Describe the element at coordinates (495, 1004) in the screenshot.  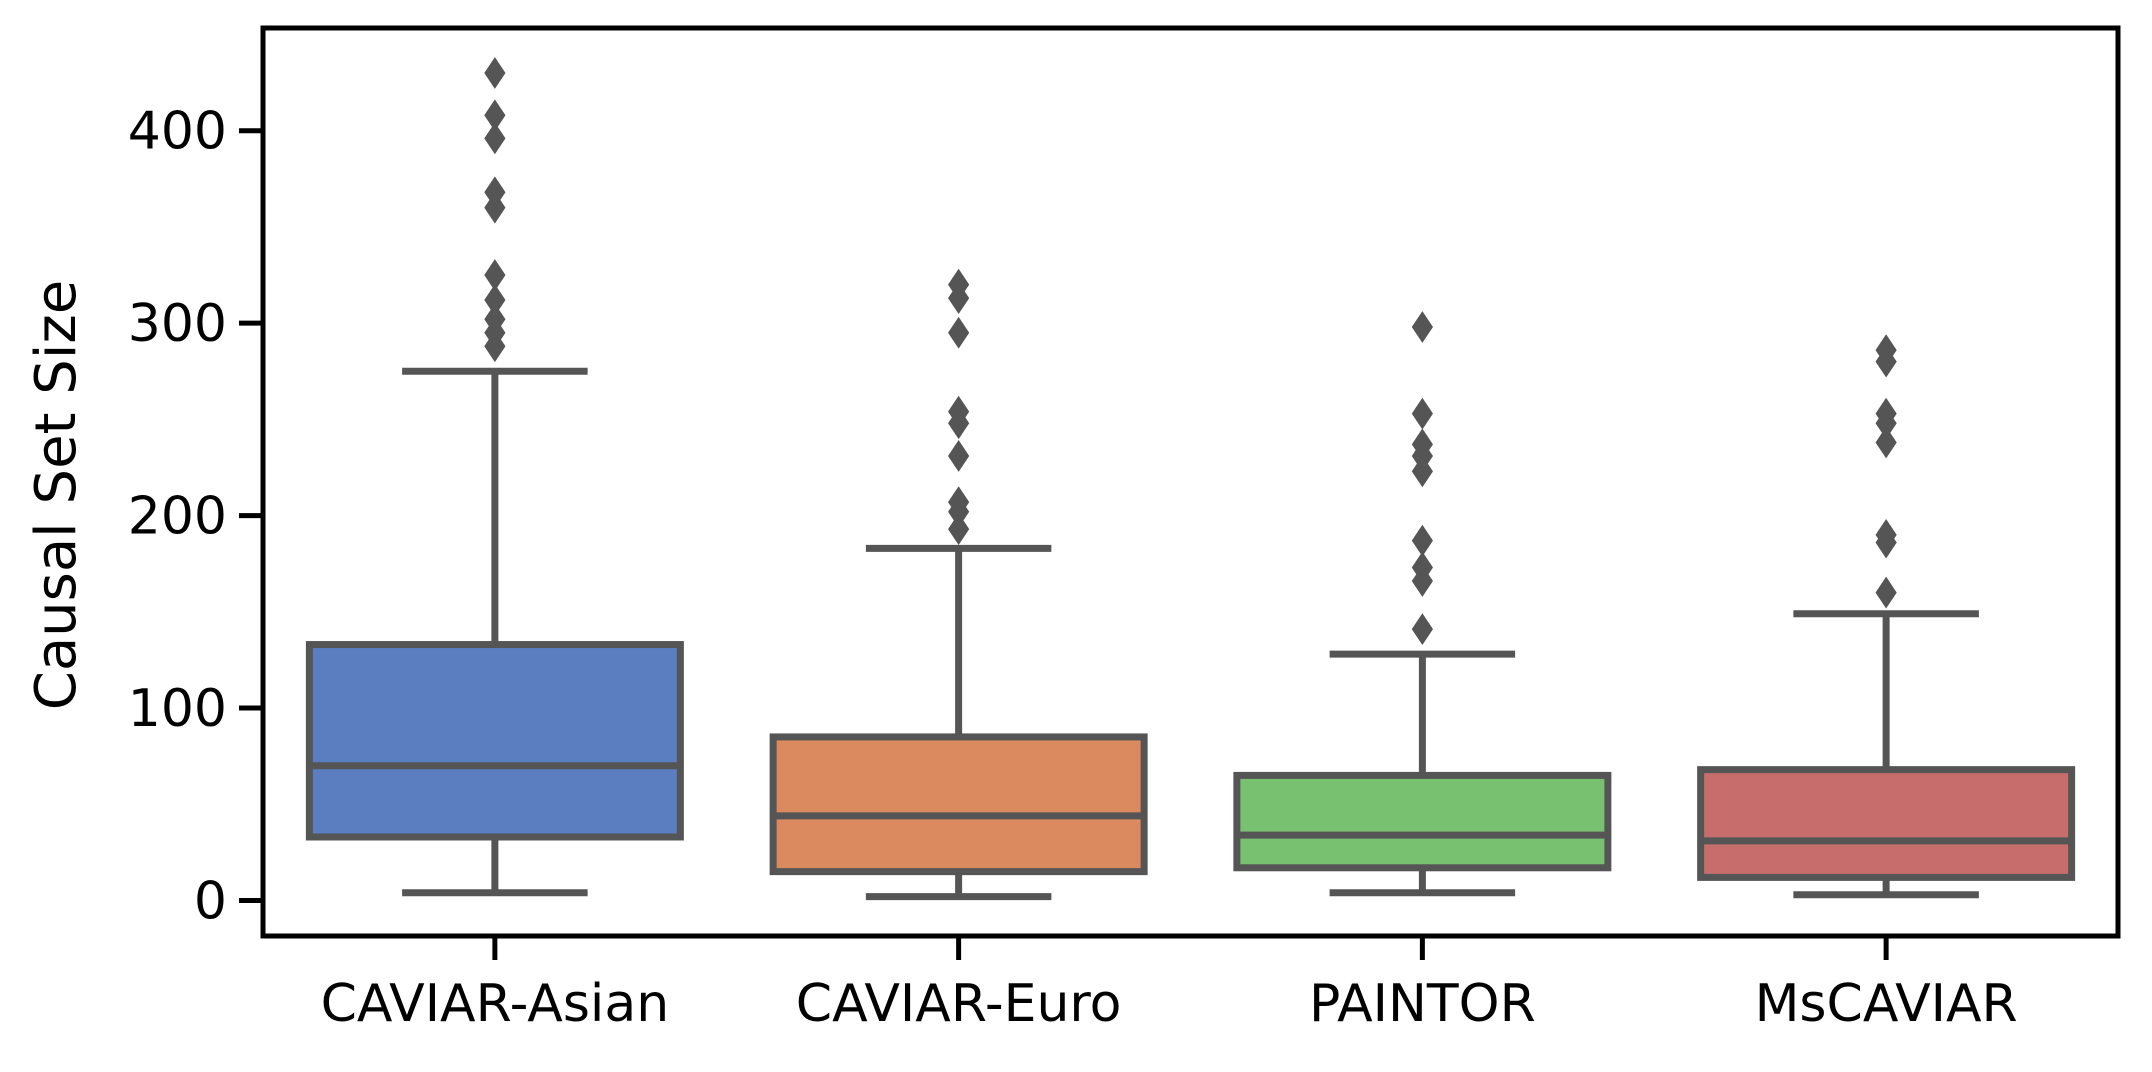
I see `x-tick-label: CAVIAR-Asian` at that location.